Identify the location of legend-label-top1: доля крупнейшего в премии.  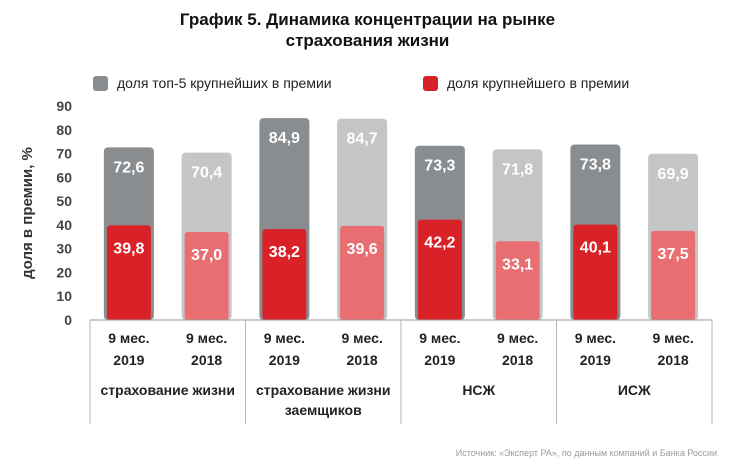
(538, 83).